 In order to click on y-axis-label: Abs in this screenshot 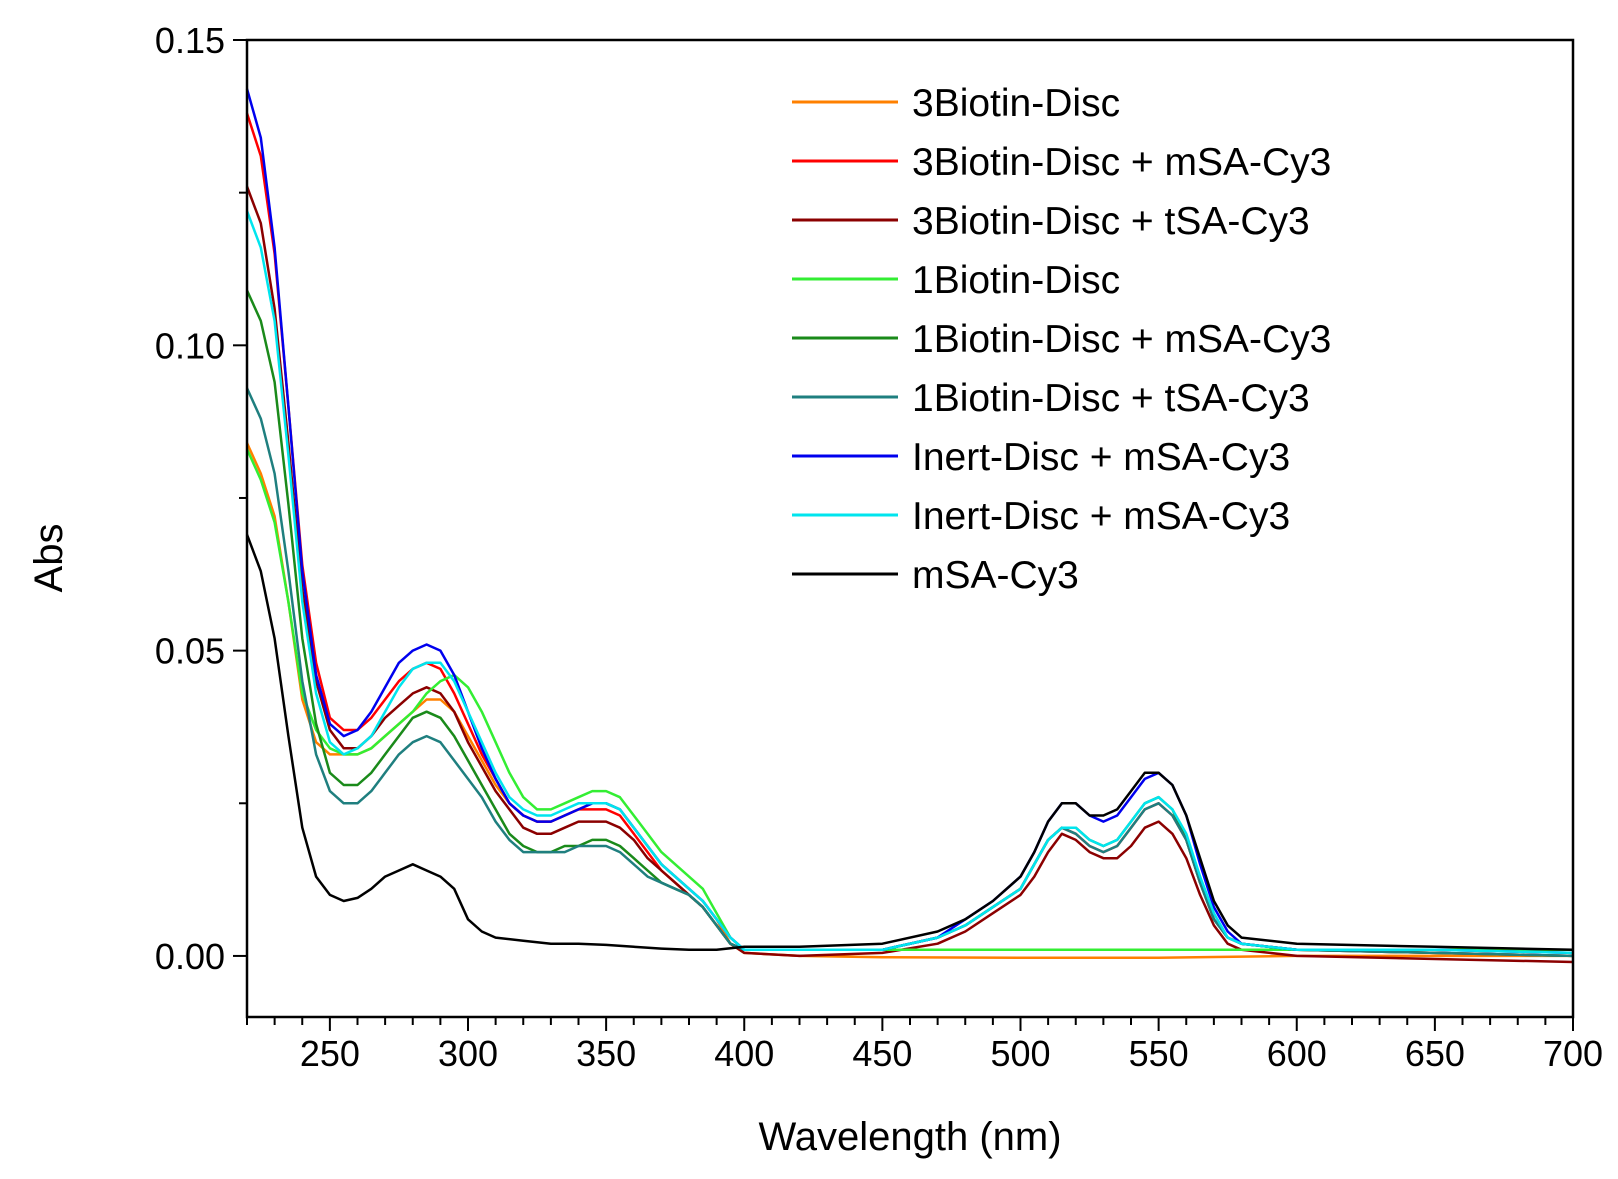, I will do `click(49, 558)`.